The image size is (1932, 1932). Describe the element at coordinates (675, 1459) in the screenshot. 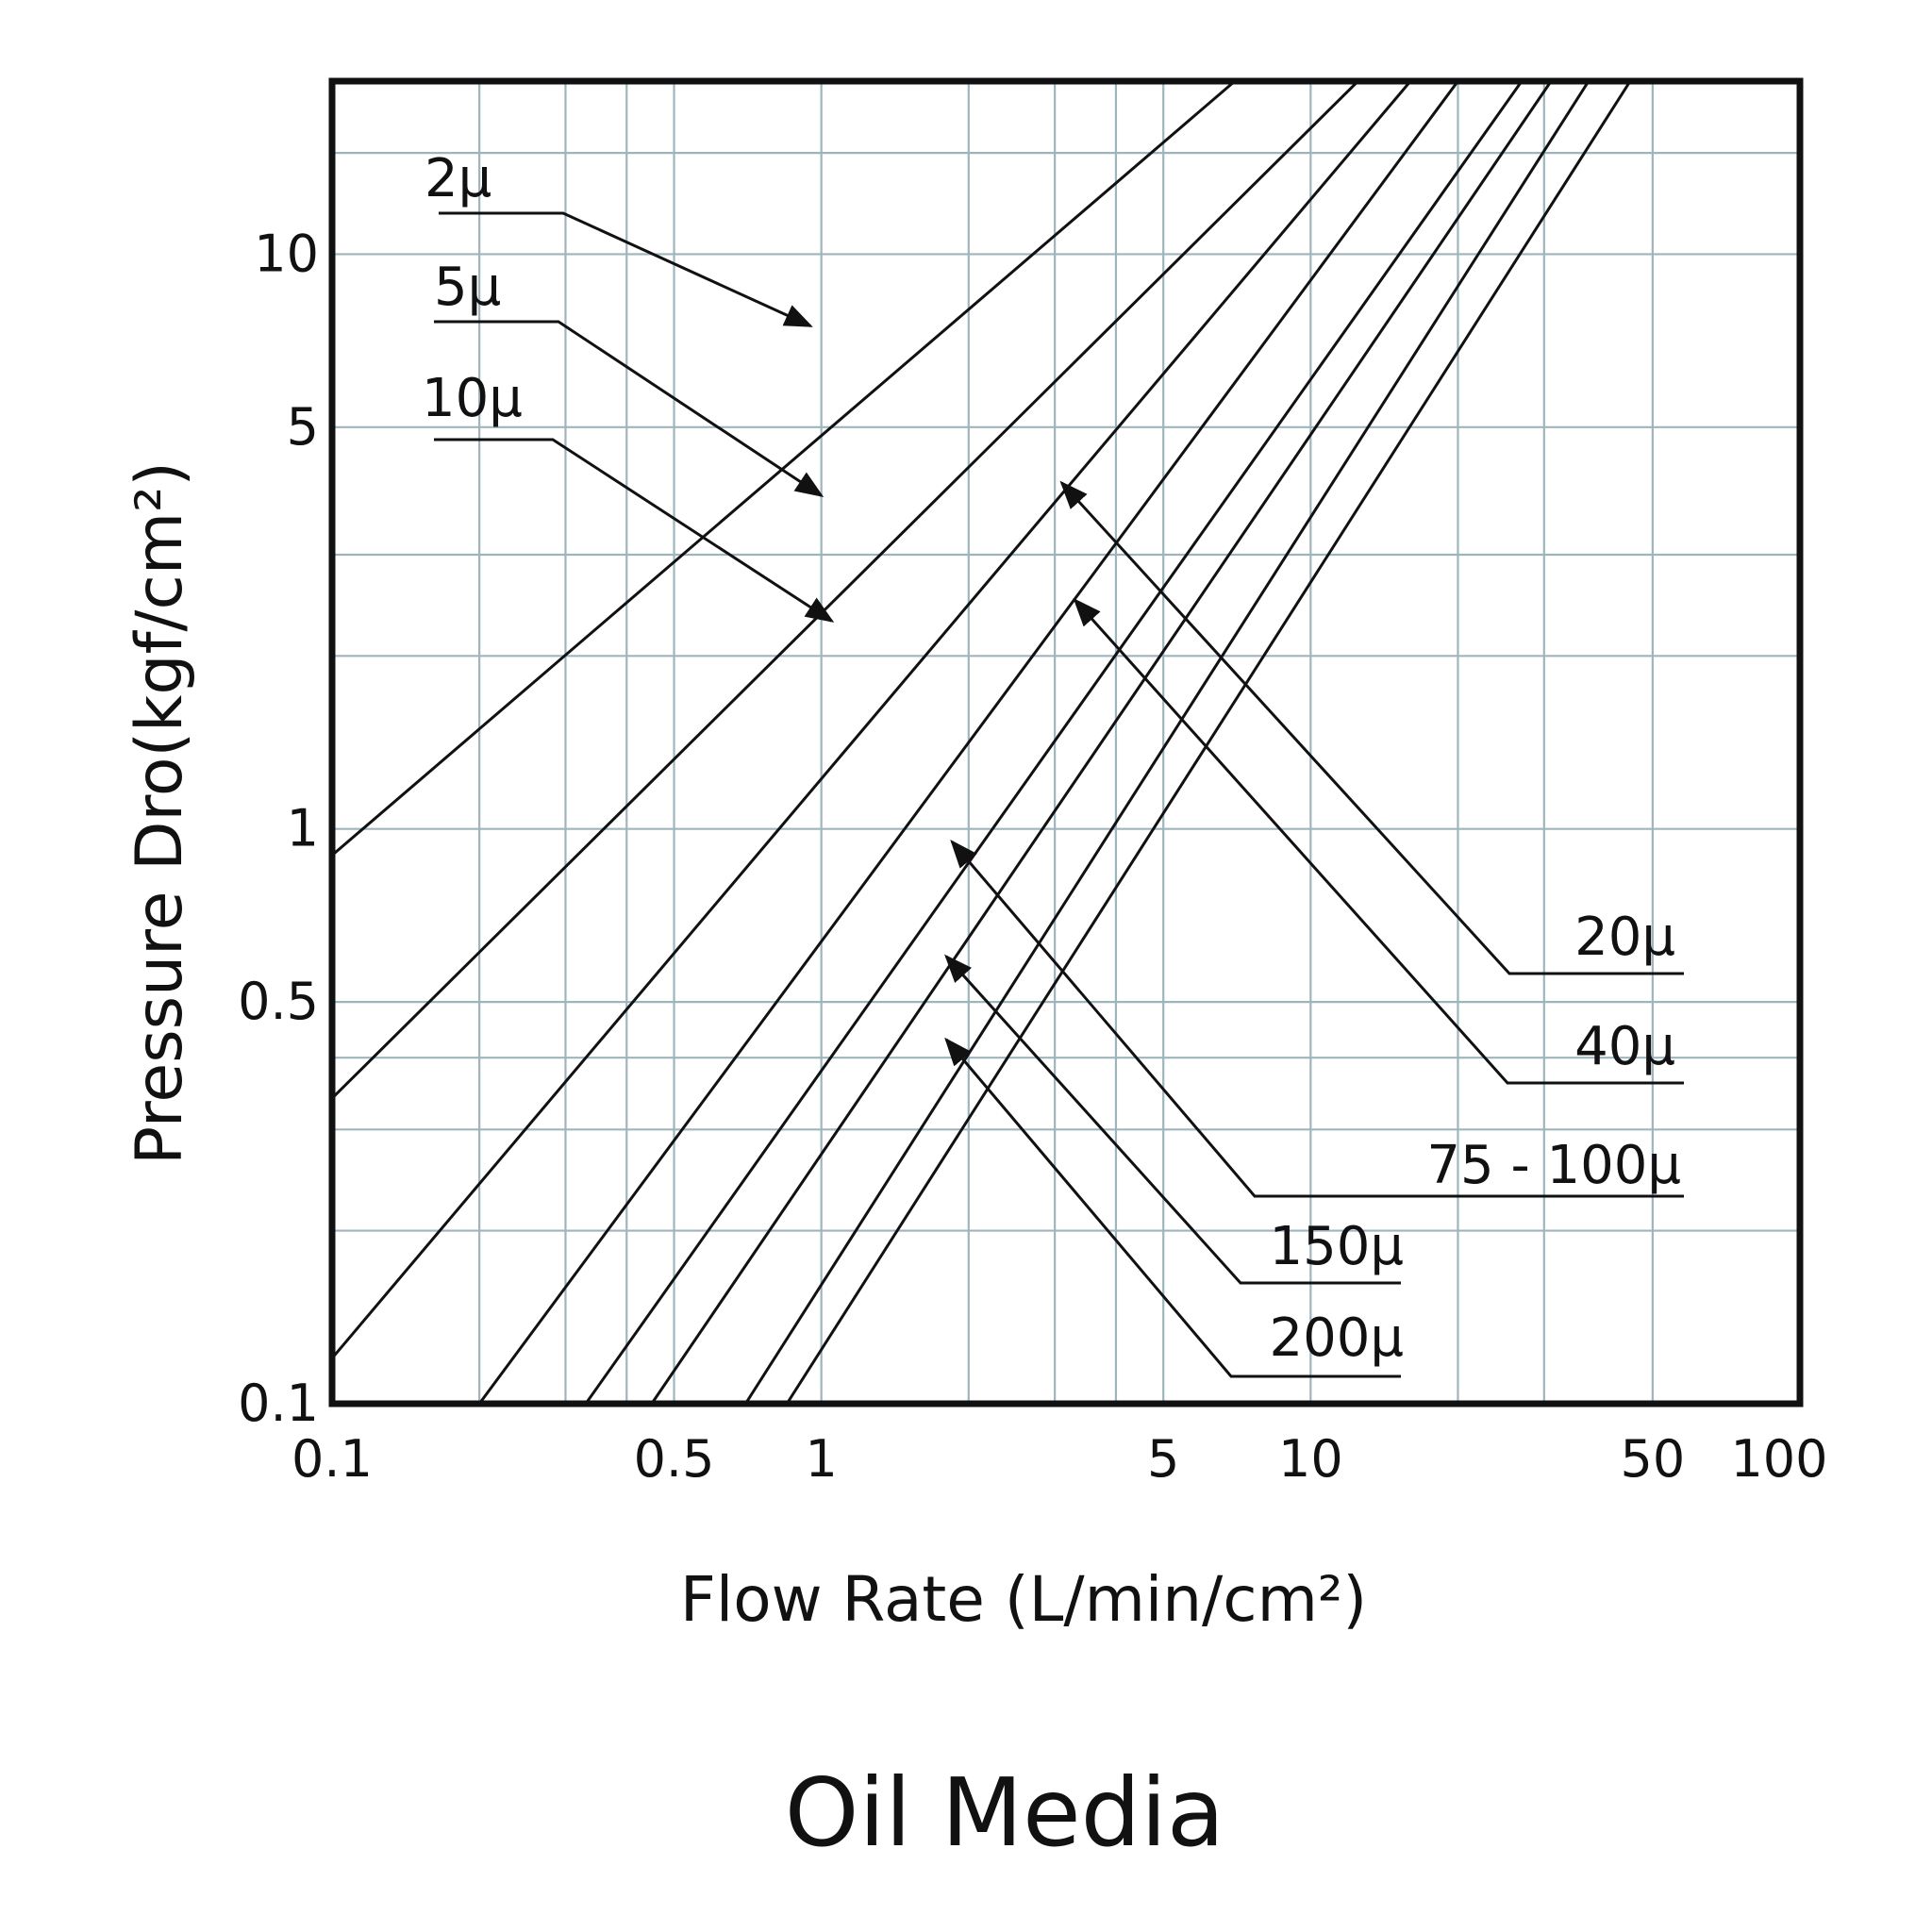

I see `x-tick-label-0-5: 0.5` at that location.